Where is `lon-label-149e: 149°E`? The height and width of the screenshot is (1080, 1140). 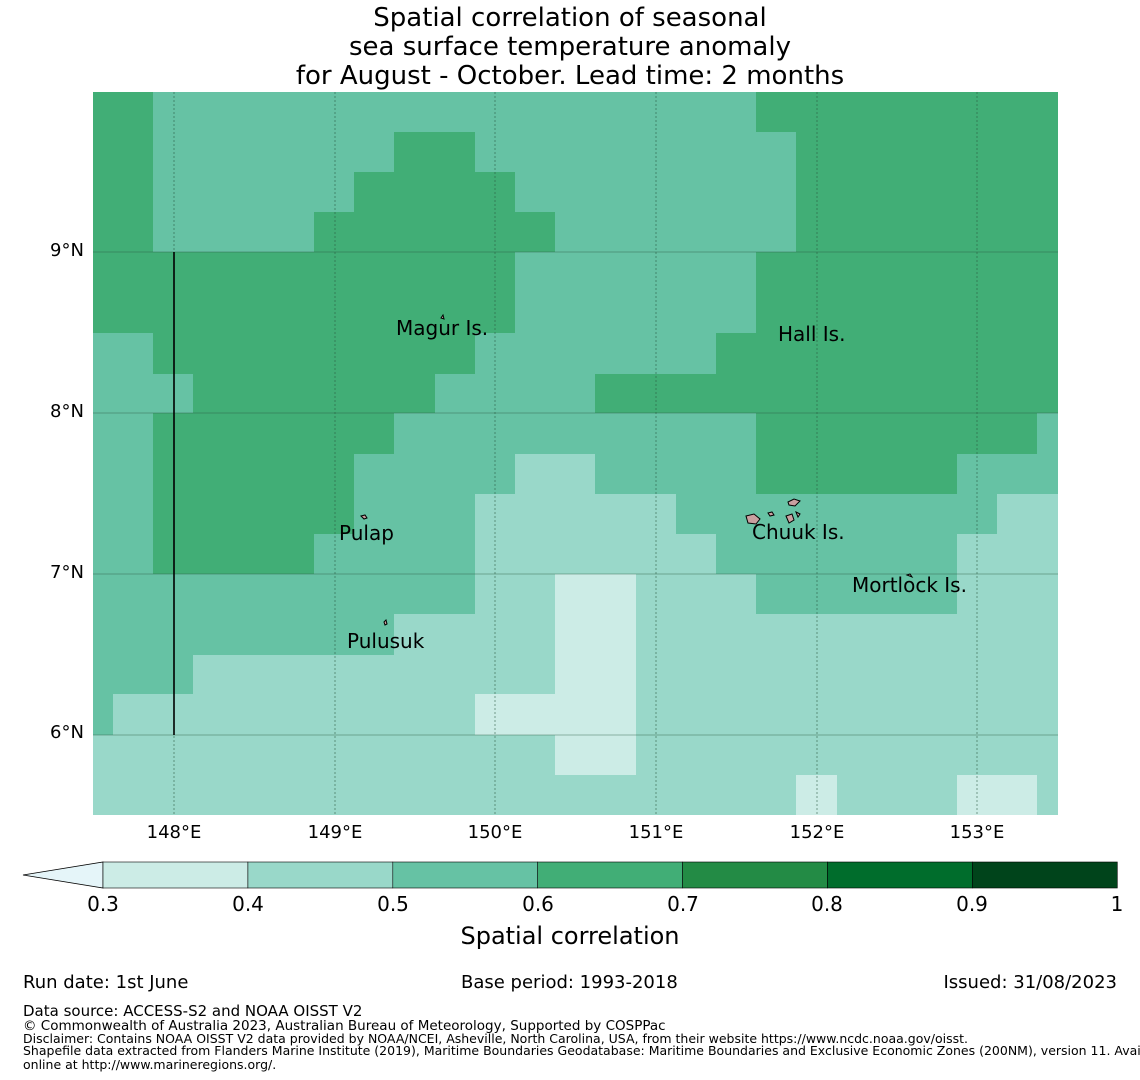 lon-label-149e: 149°E is located at coordinates (335, 832).